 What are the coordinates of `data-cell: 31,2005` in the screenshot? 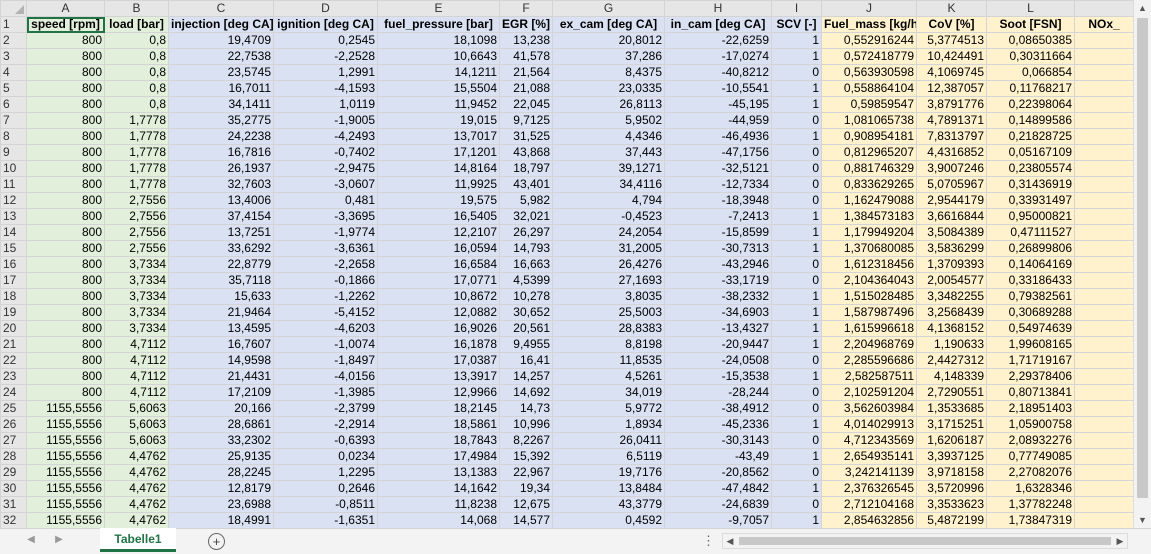 It's located at (608, 248).